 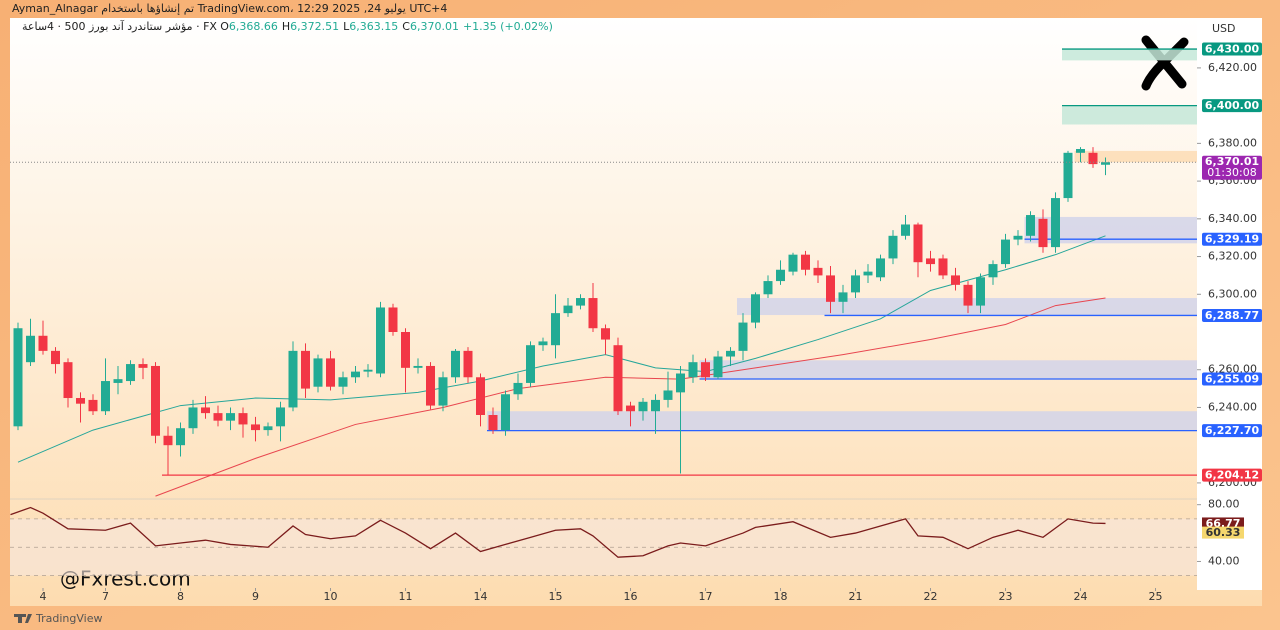 I want to click on level-label: 6,204.12, so click(x=1232, y=475).